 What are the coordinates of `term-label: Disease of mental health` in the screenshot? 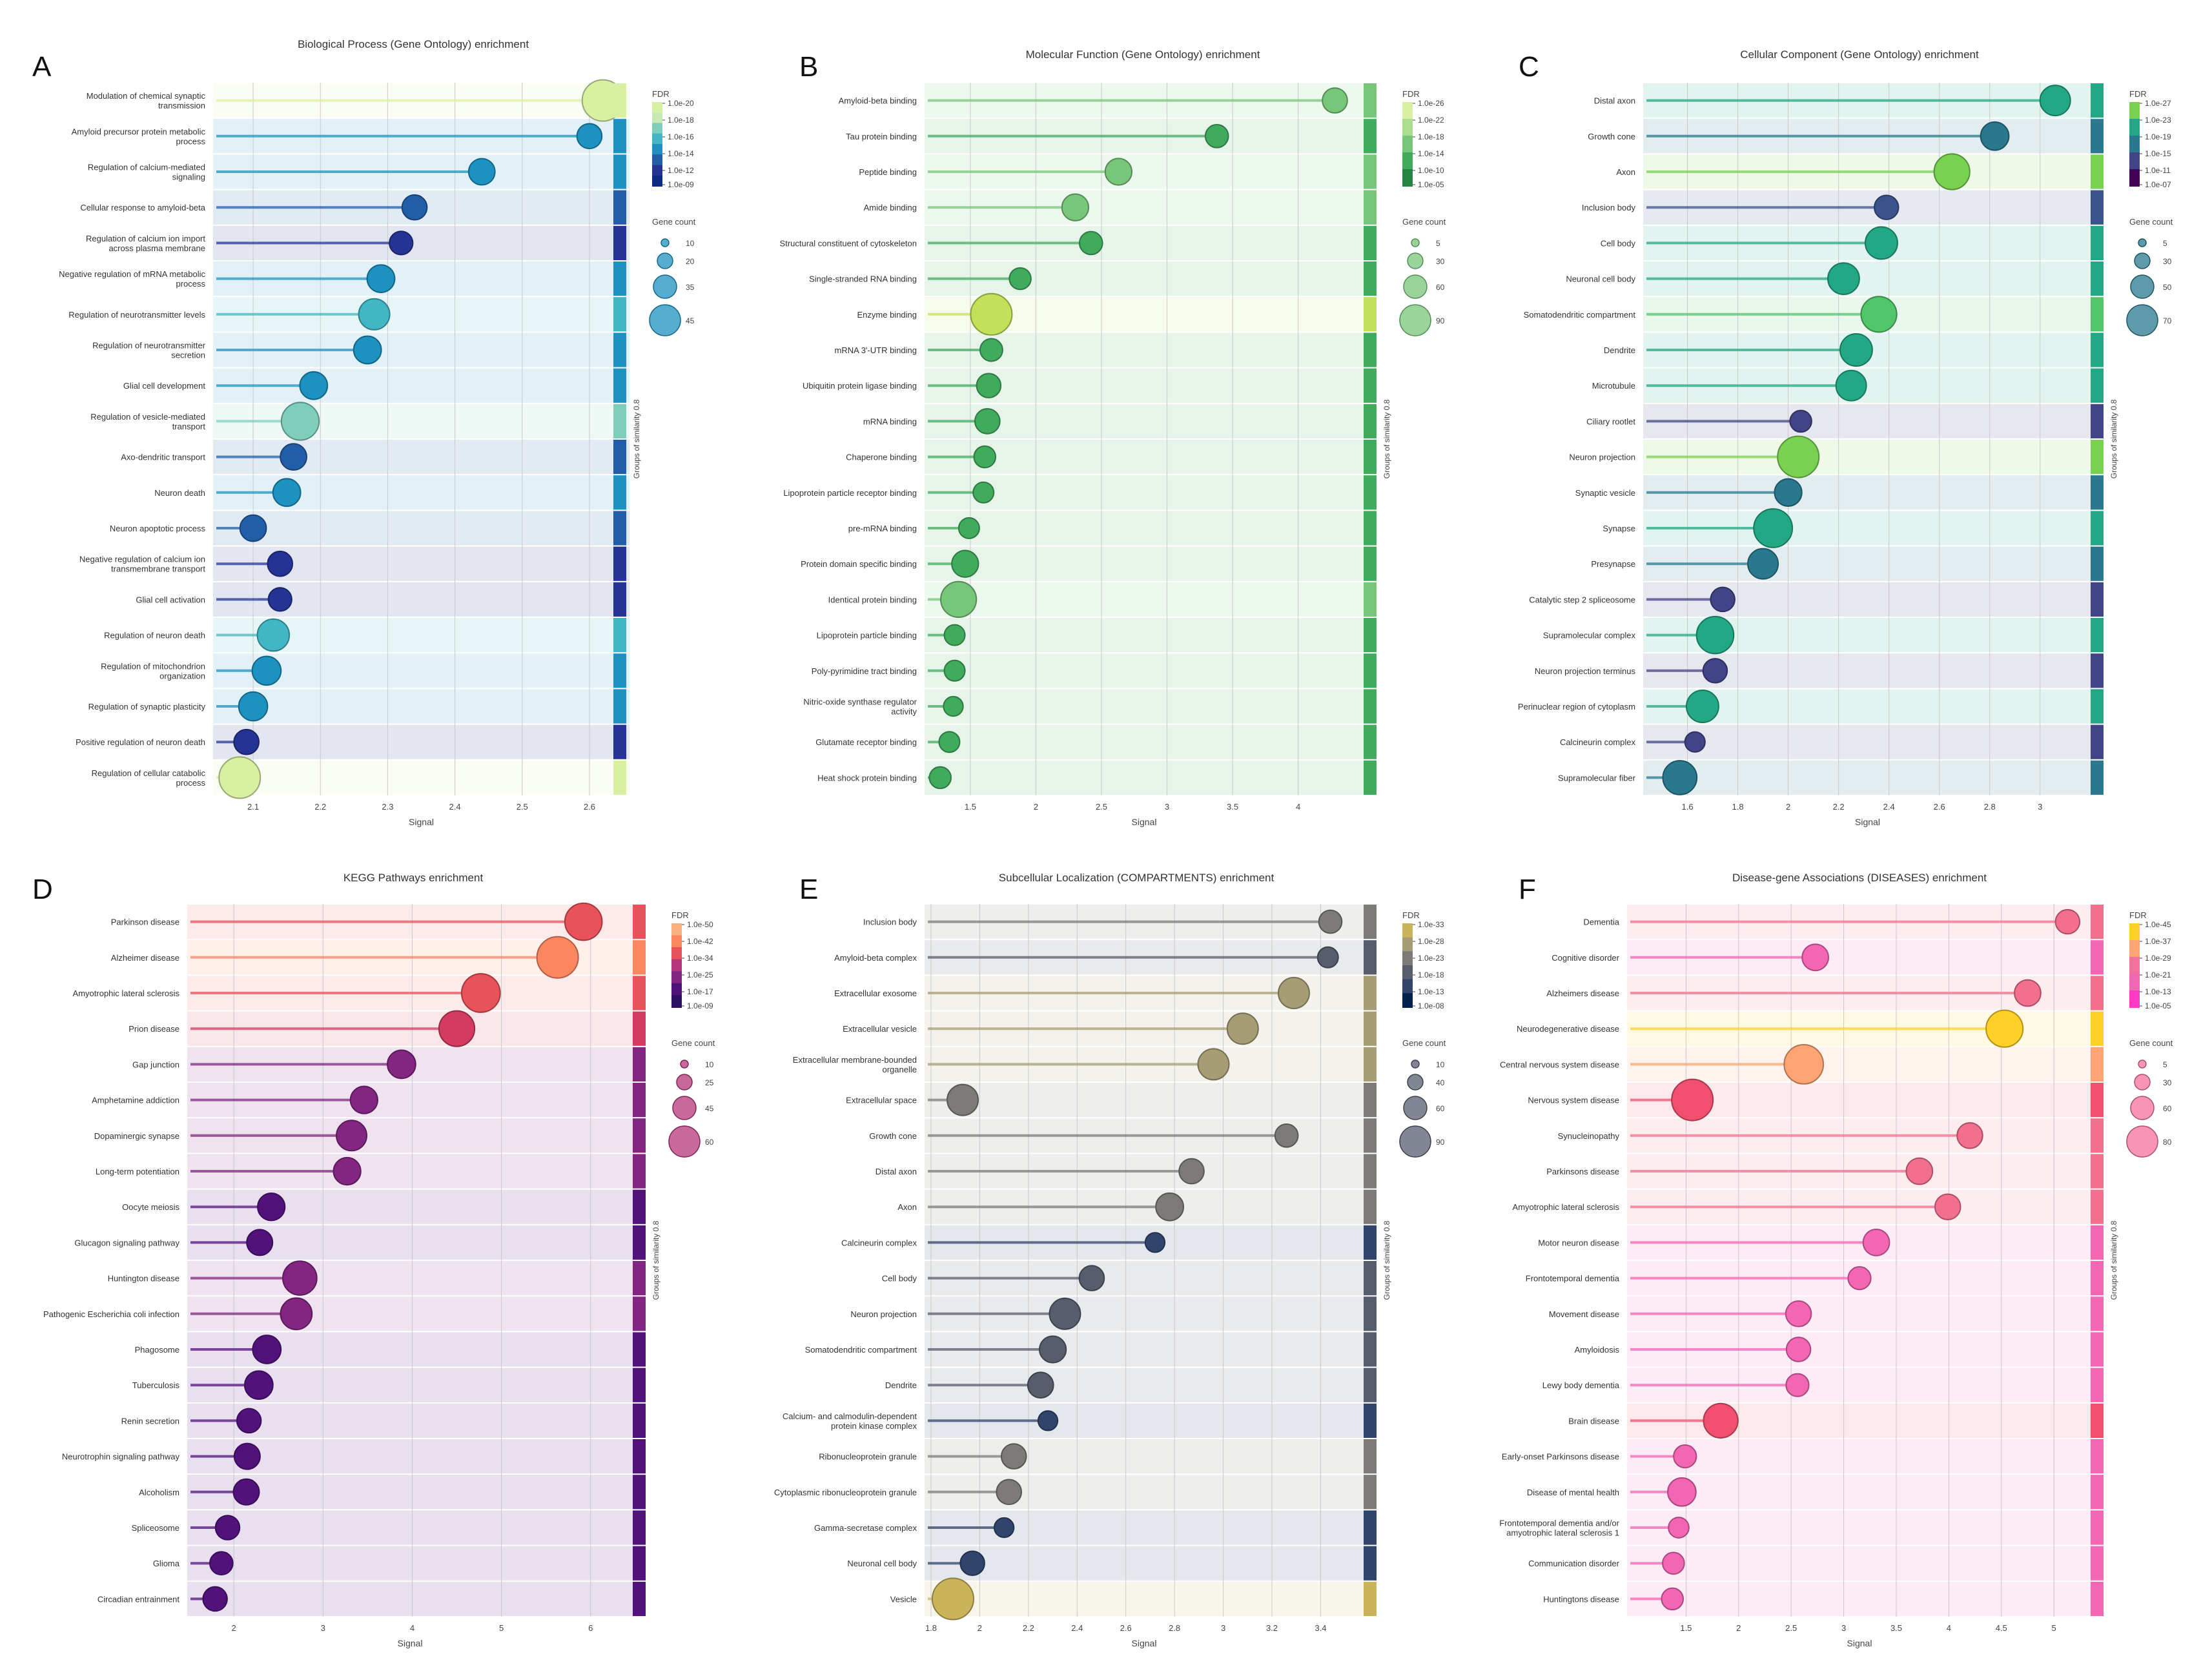 It's located at (1573, 1492).